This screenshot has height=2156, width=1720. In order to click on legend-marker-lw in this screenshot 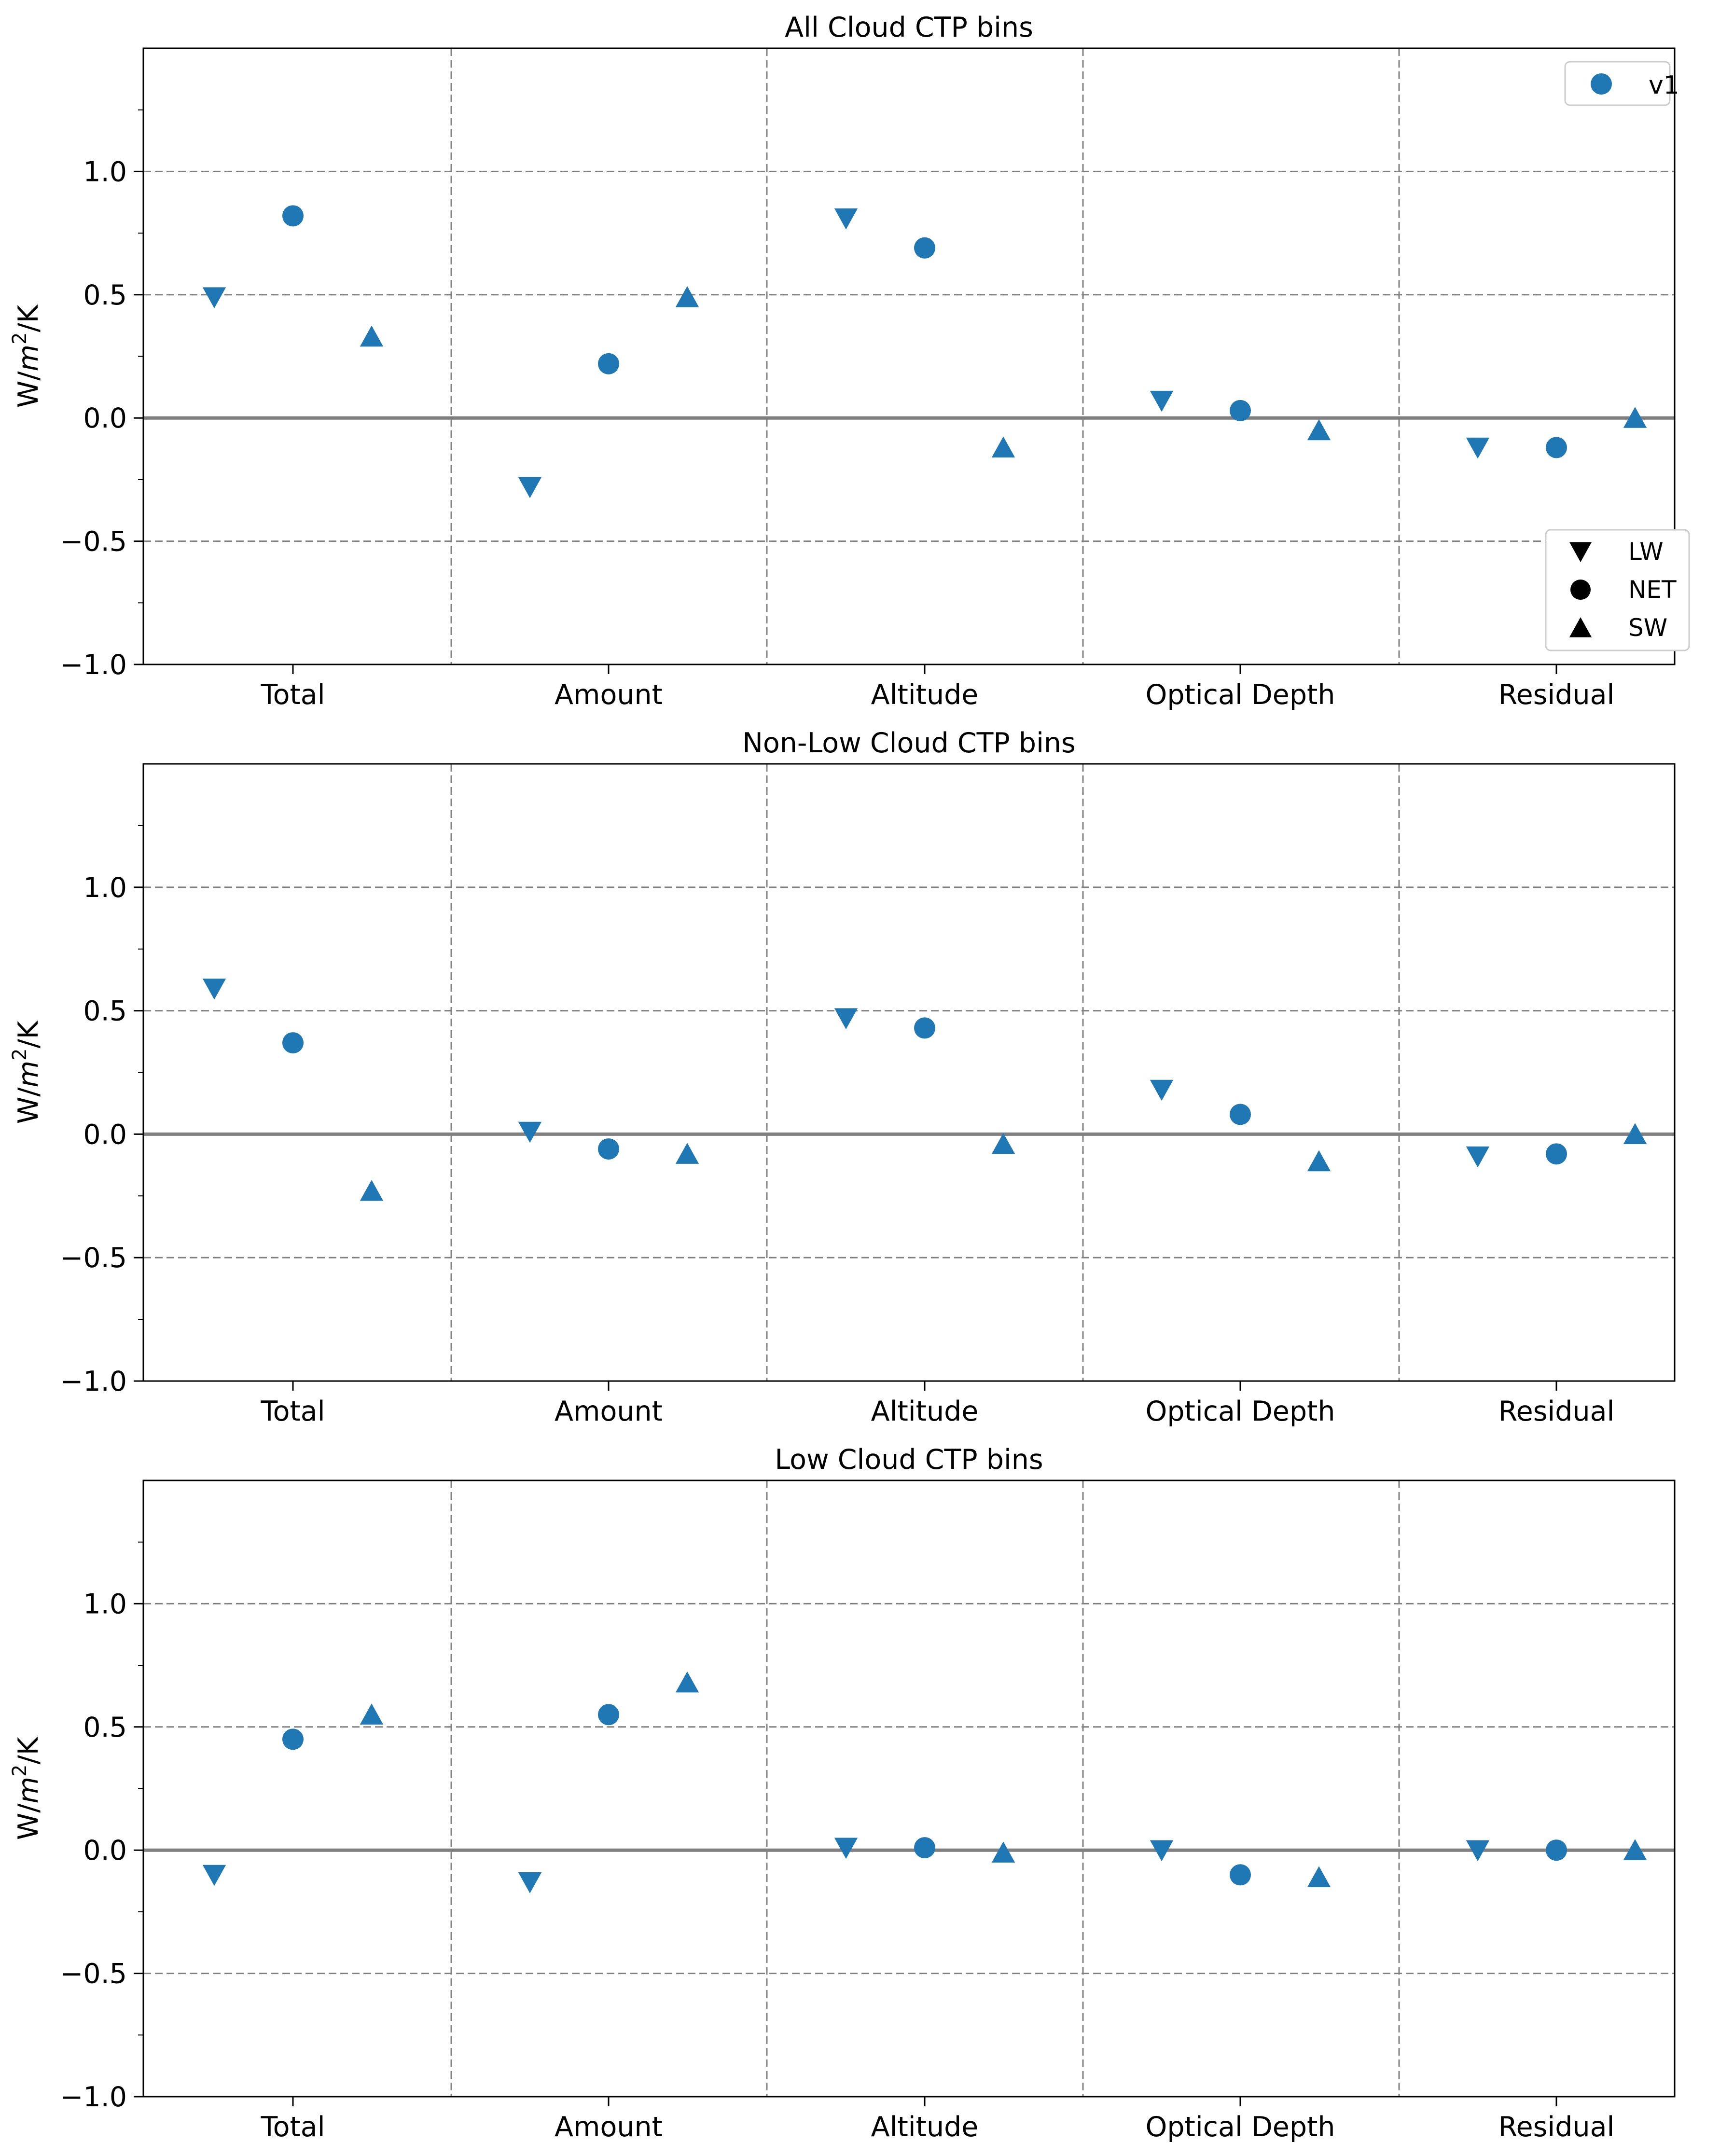, I will do `click(1580, 552)`.